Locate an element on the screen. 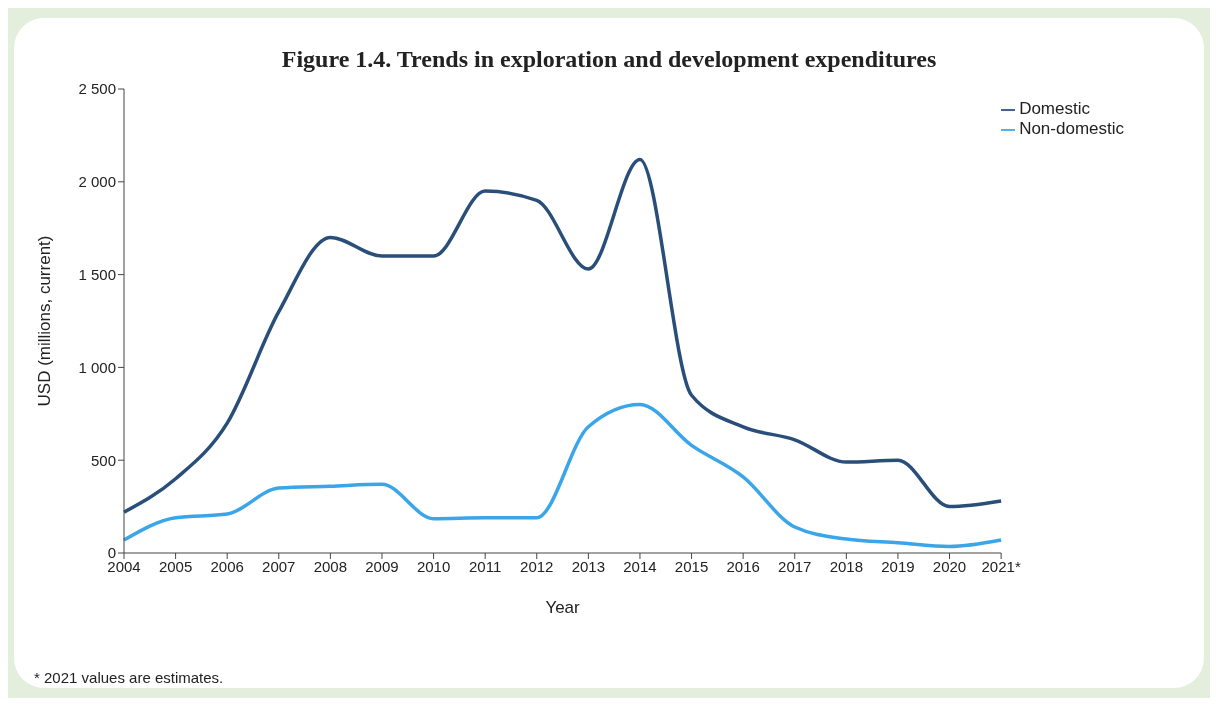 Image resolution: width=1218 pixels, height=706 pixels. x-tick-label: 2020 is located at coordinates (949, 566).